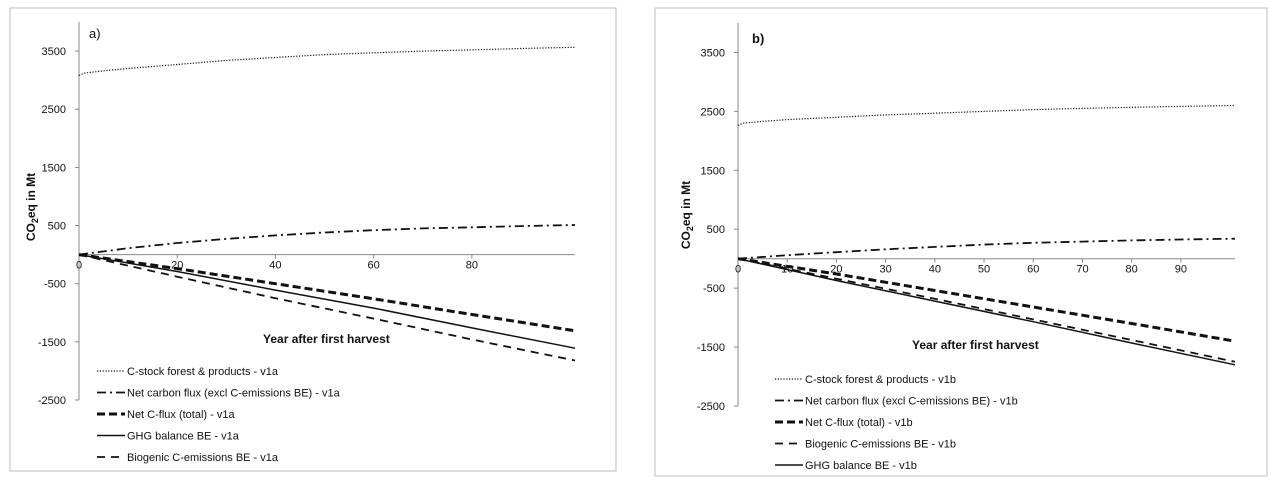  Describe the element at coordinates (203, 458) in the screenshot. I see `legend-label: Biogenic C-emissions BE - v1a` at that location.